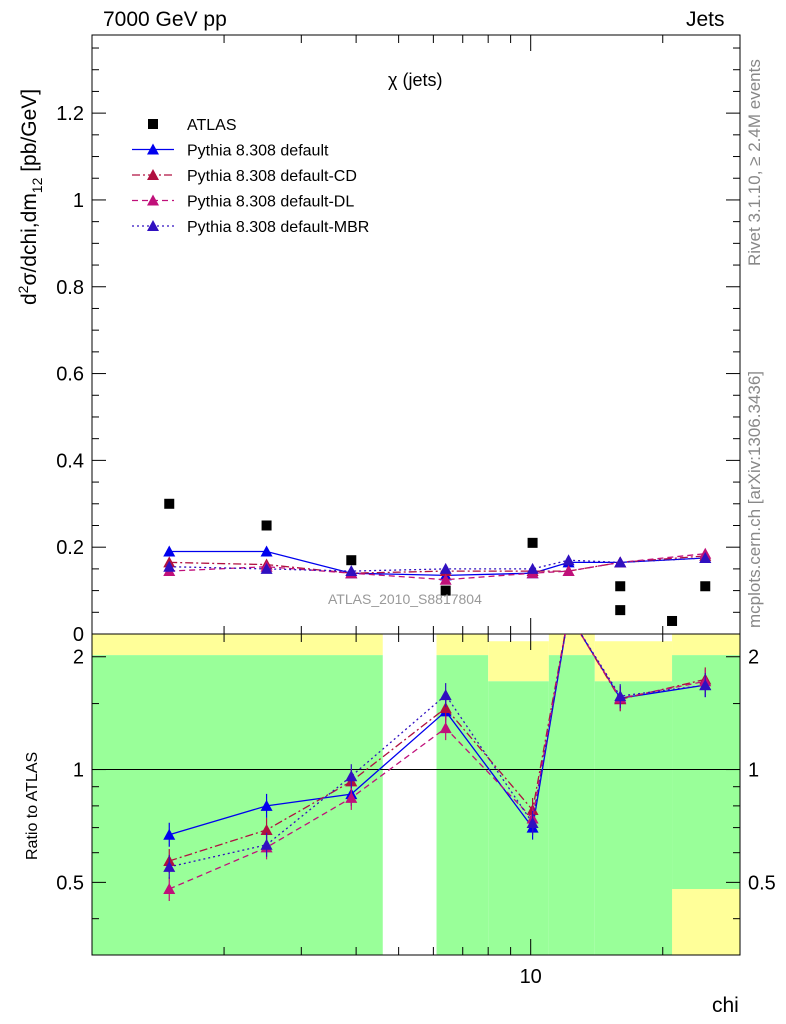 The width and height of the screenshot is (786, 1024). Describe the element at coordinates (78, 635) in the screenshot. I see `y-tick-label: 0` at that location.